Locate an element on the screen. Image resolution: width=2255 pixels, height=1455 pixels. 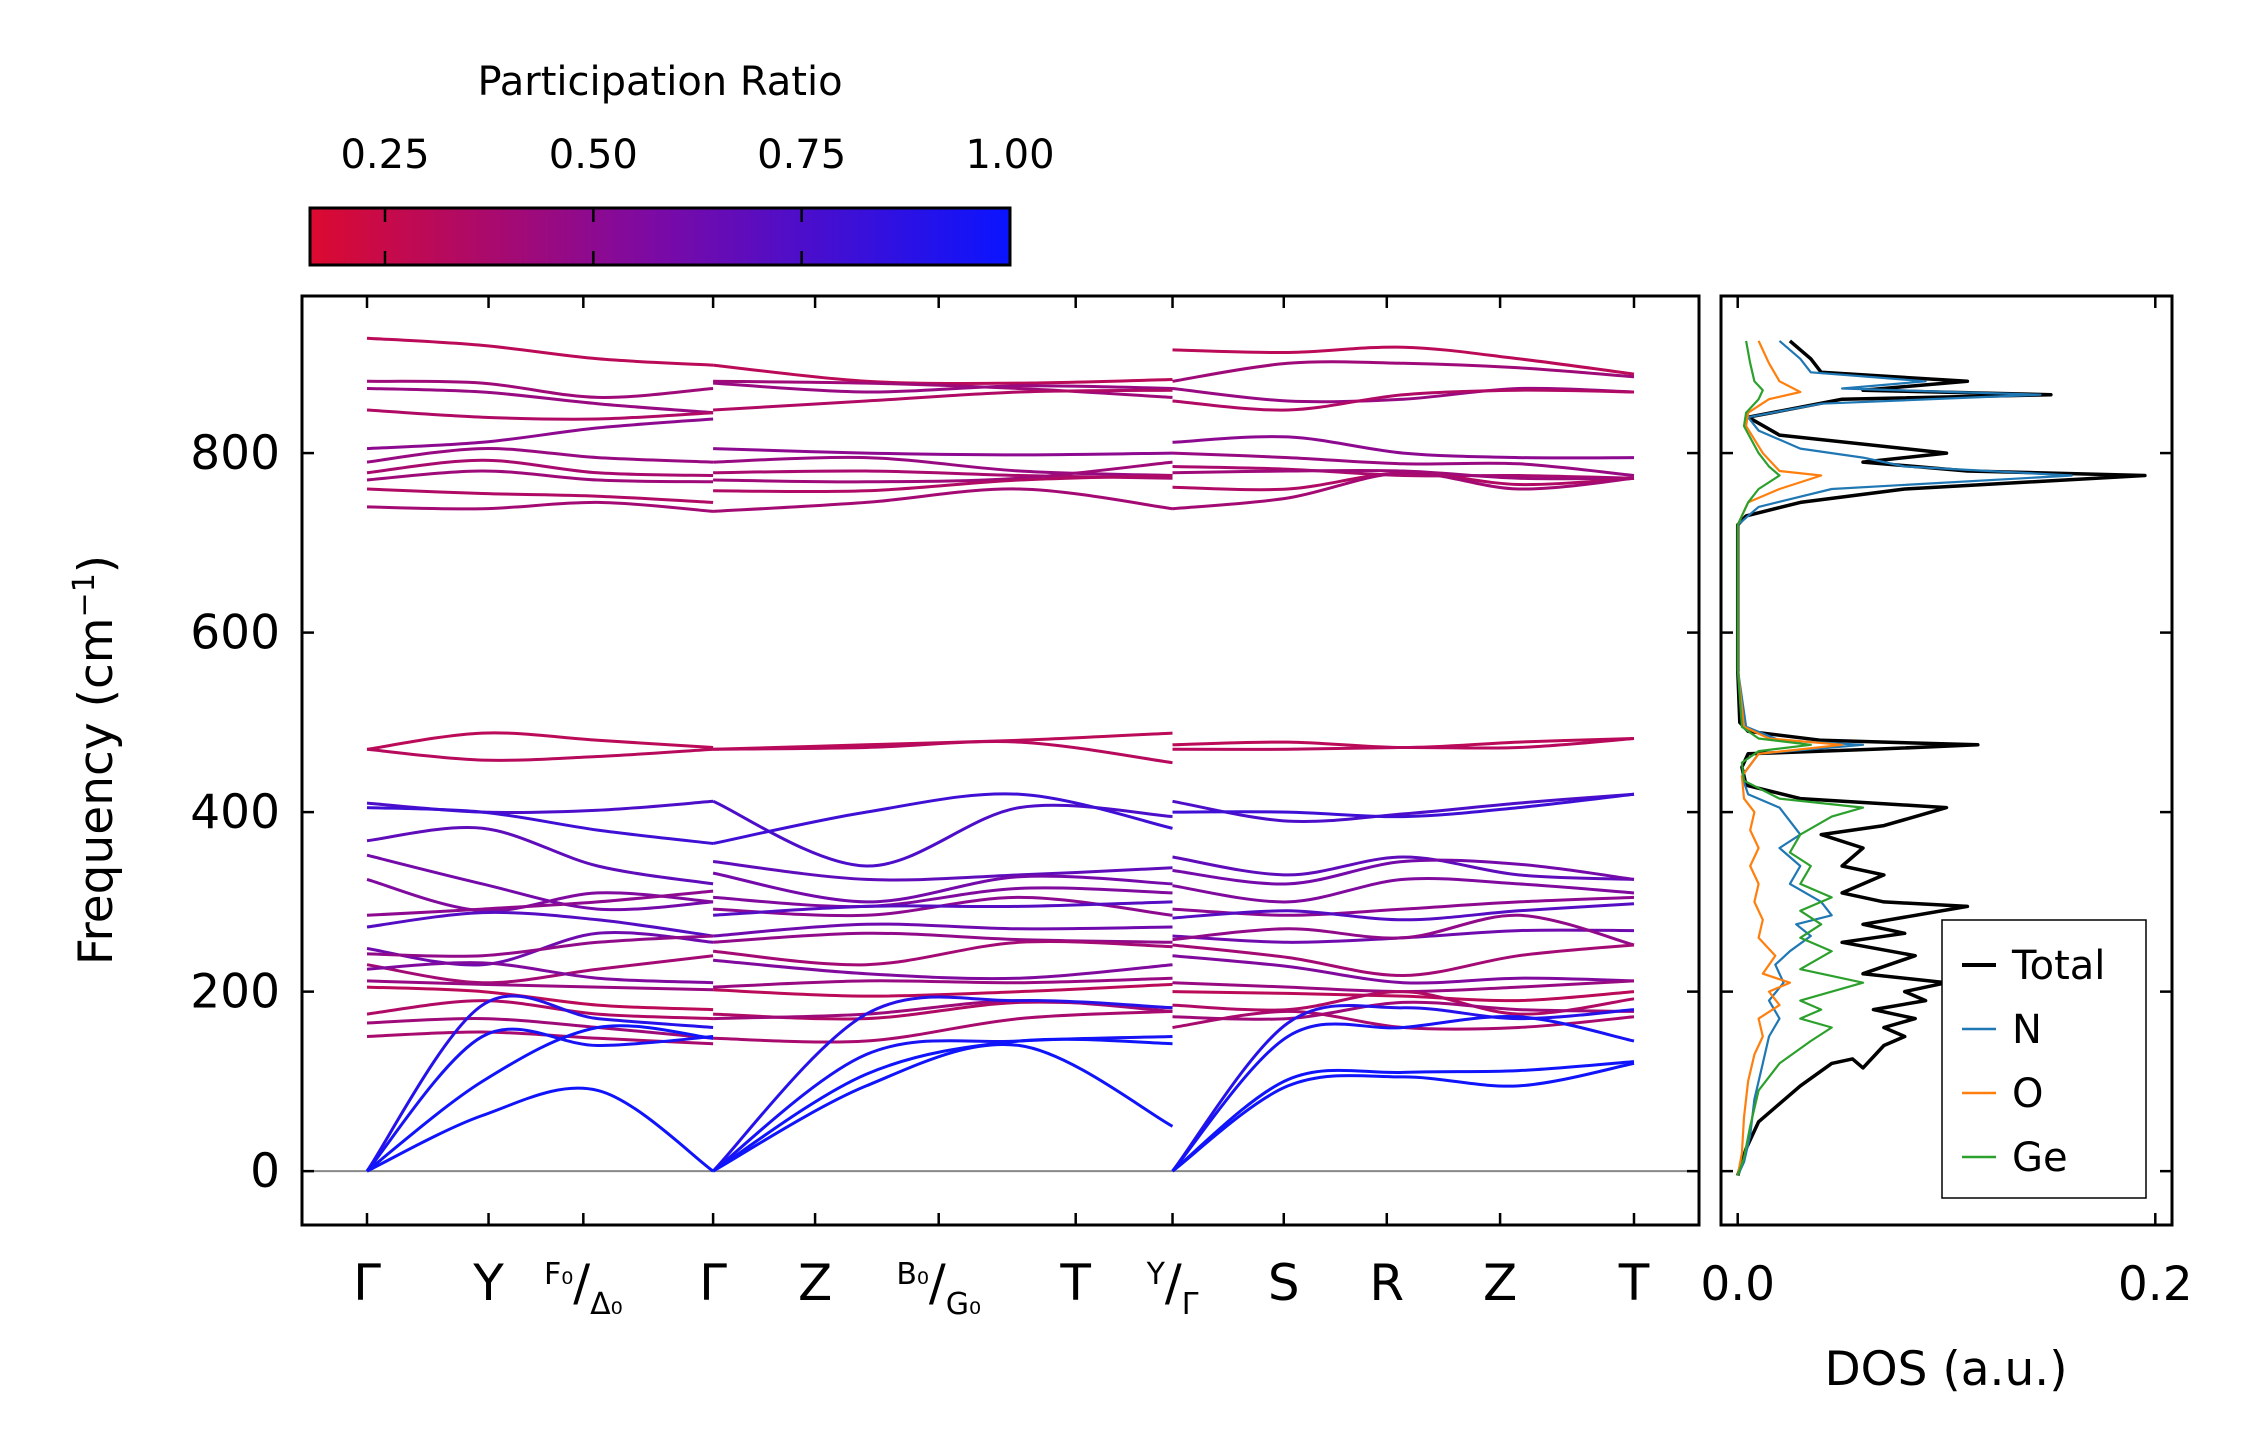
dos-line-total is located at coordinates (1941, 758).